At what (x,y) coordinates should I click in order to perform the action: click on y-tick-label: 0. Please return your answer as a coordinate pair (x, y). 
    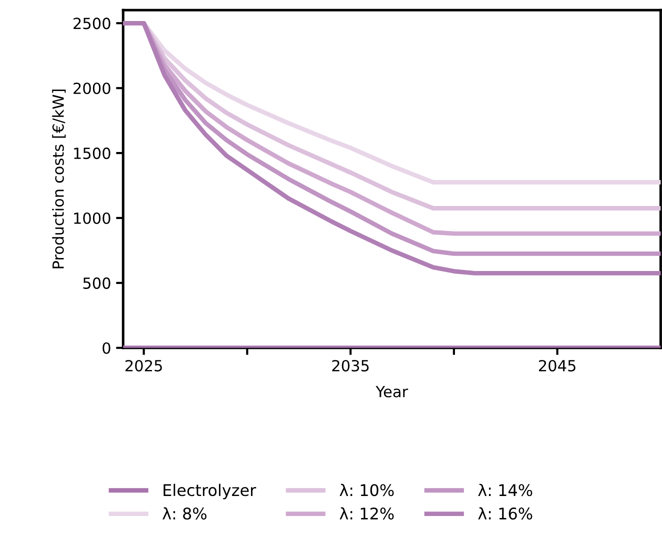
    Looking at the image, I should click on (106, 348).